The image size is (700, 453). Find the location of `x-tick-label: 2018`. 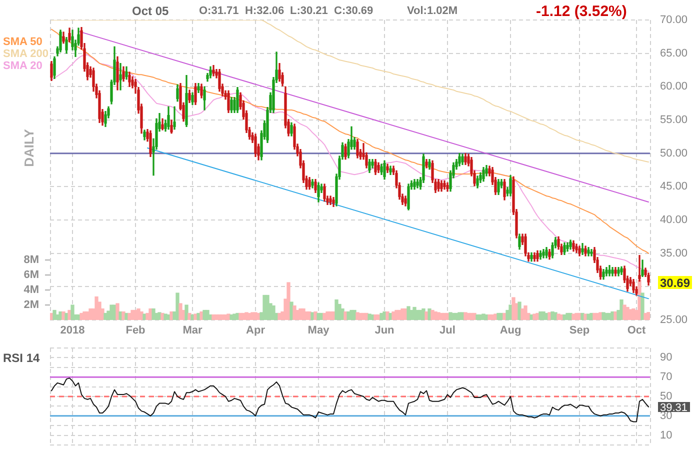

x-tick-label: 2018 is located at coordinates (72, 330).